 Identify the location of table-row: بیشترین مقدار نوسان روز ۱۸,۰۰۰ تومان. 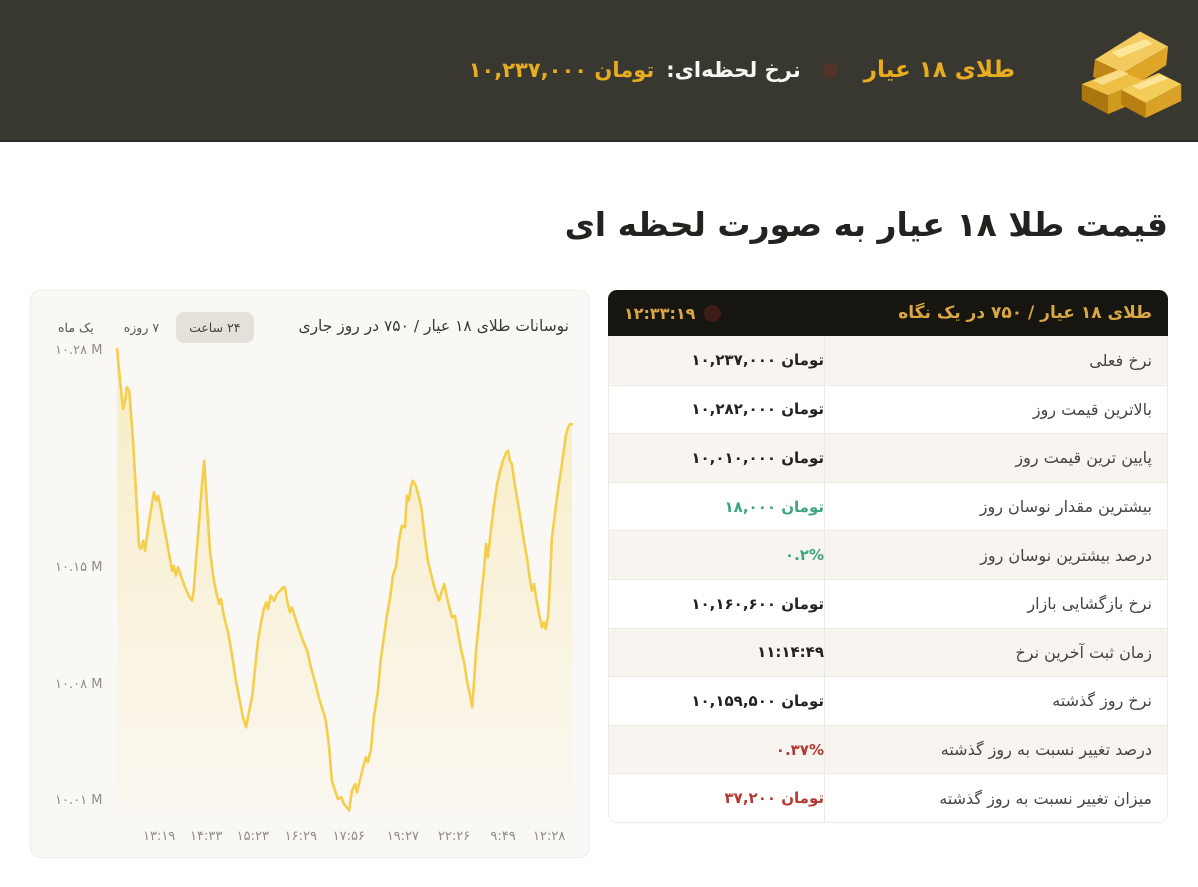
(888, 506).